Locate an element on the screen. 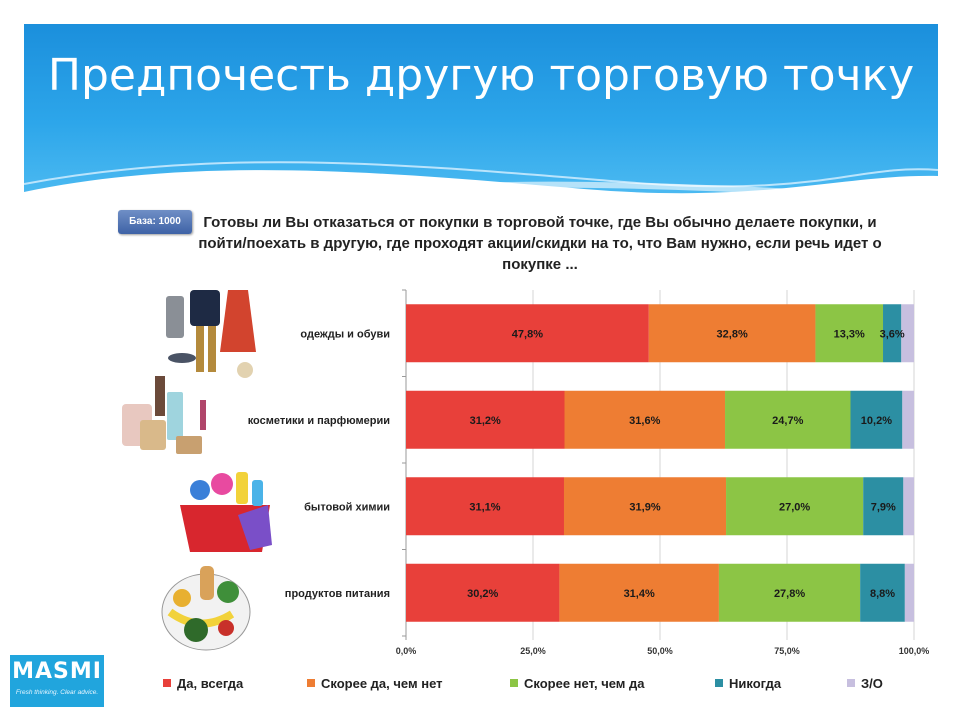 Image resolution: width=960 pixels, height=720 pixels. clothing-photo-icon is located at coordinates (211, 334).